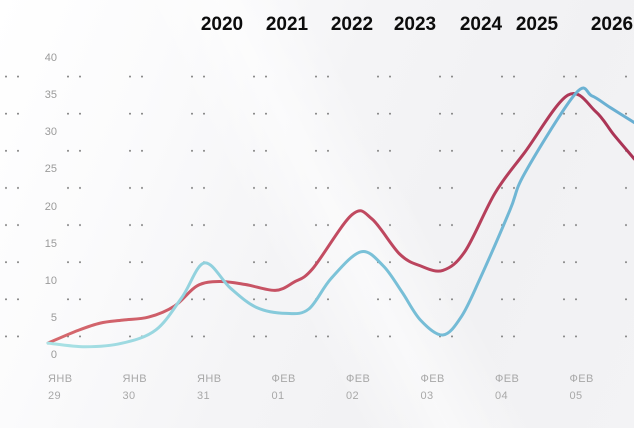 The width and height of the screenshot is (634, 428). I want to click on year-tab-2024: 2024, so click(481, 24).